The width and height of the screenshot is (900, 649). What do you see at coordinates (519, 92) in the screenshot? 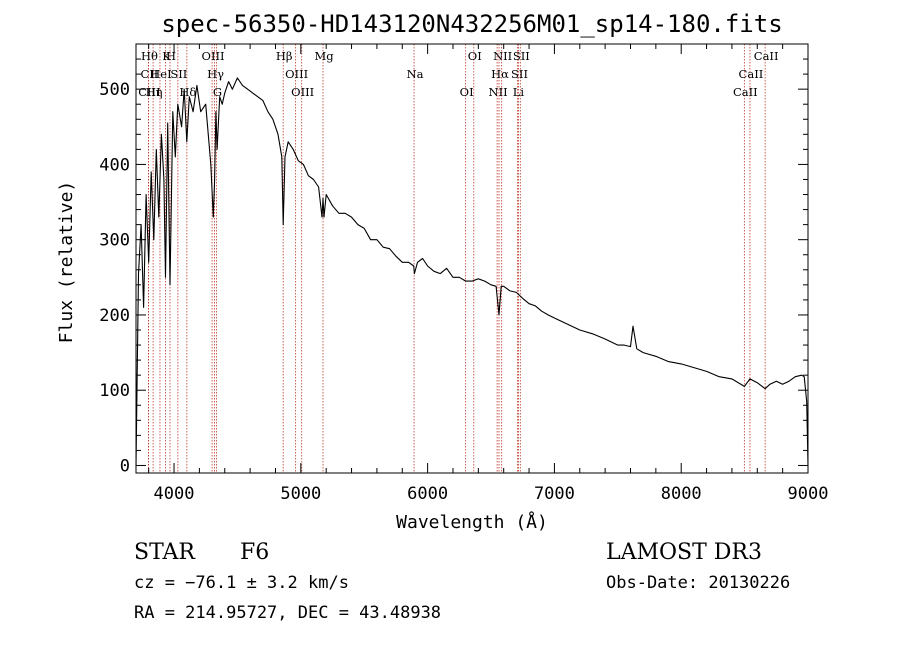
I see `line-label: Li` at bounding box center [519, 92].